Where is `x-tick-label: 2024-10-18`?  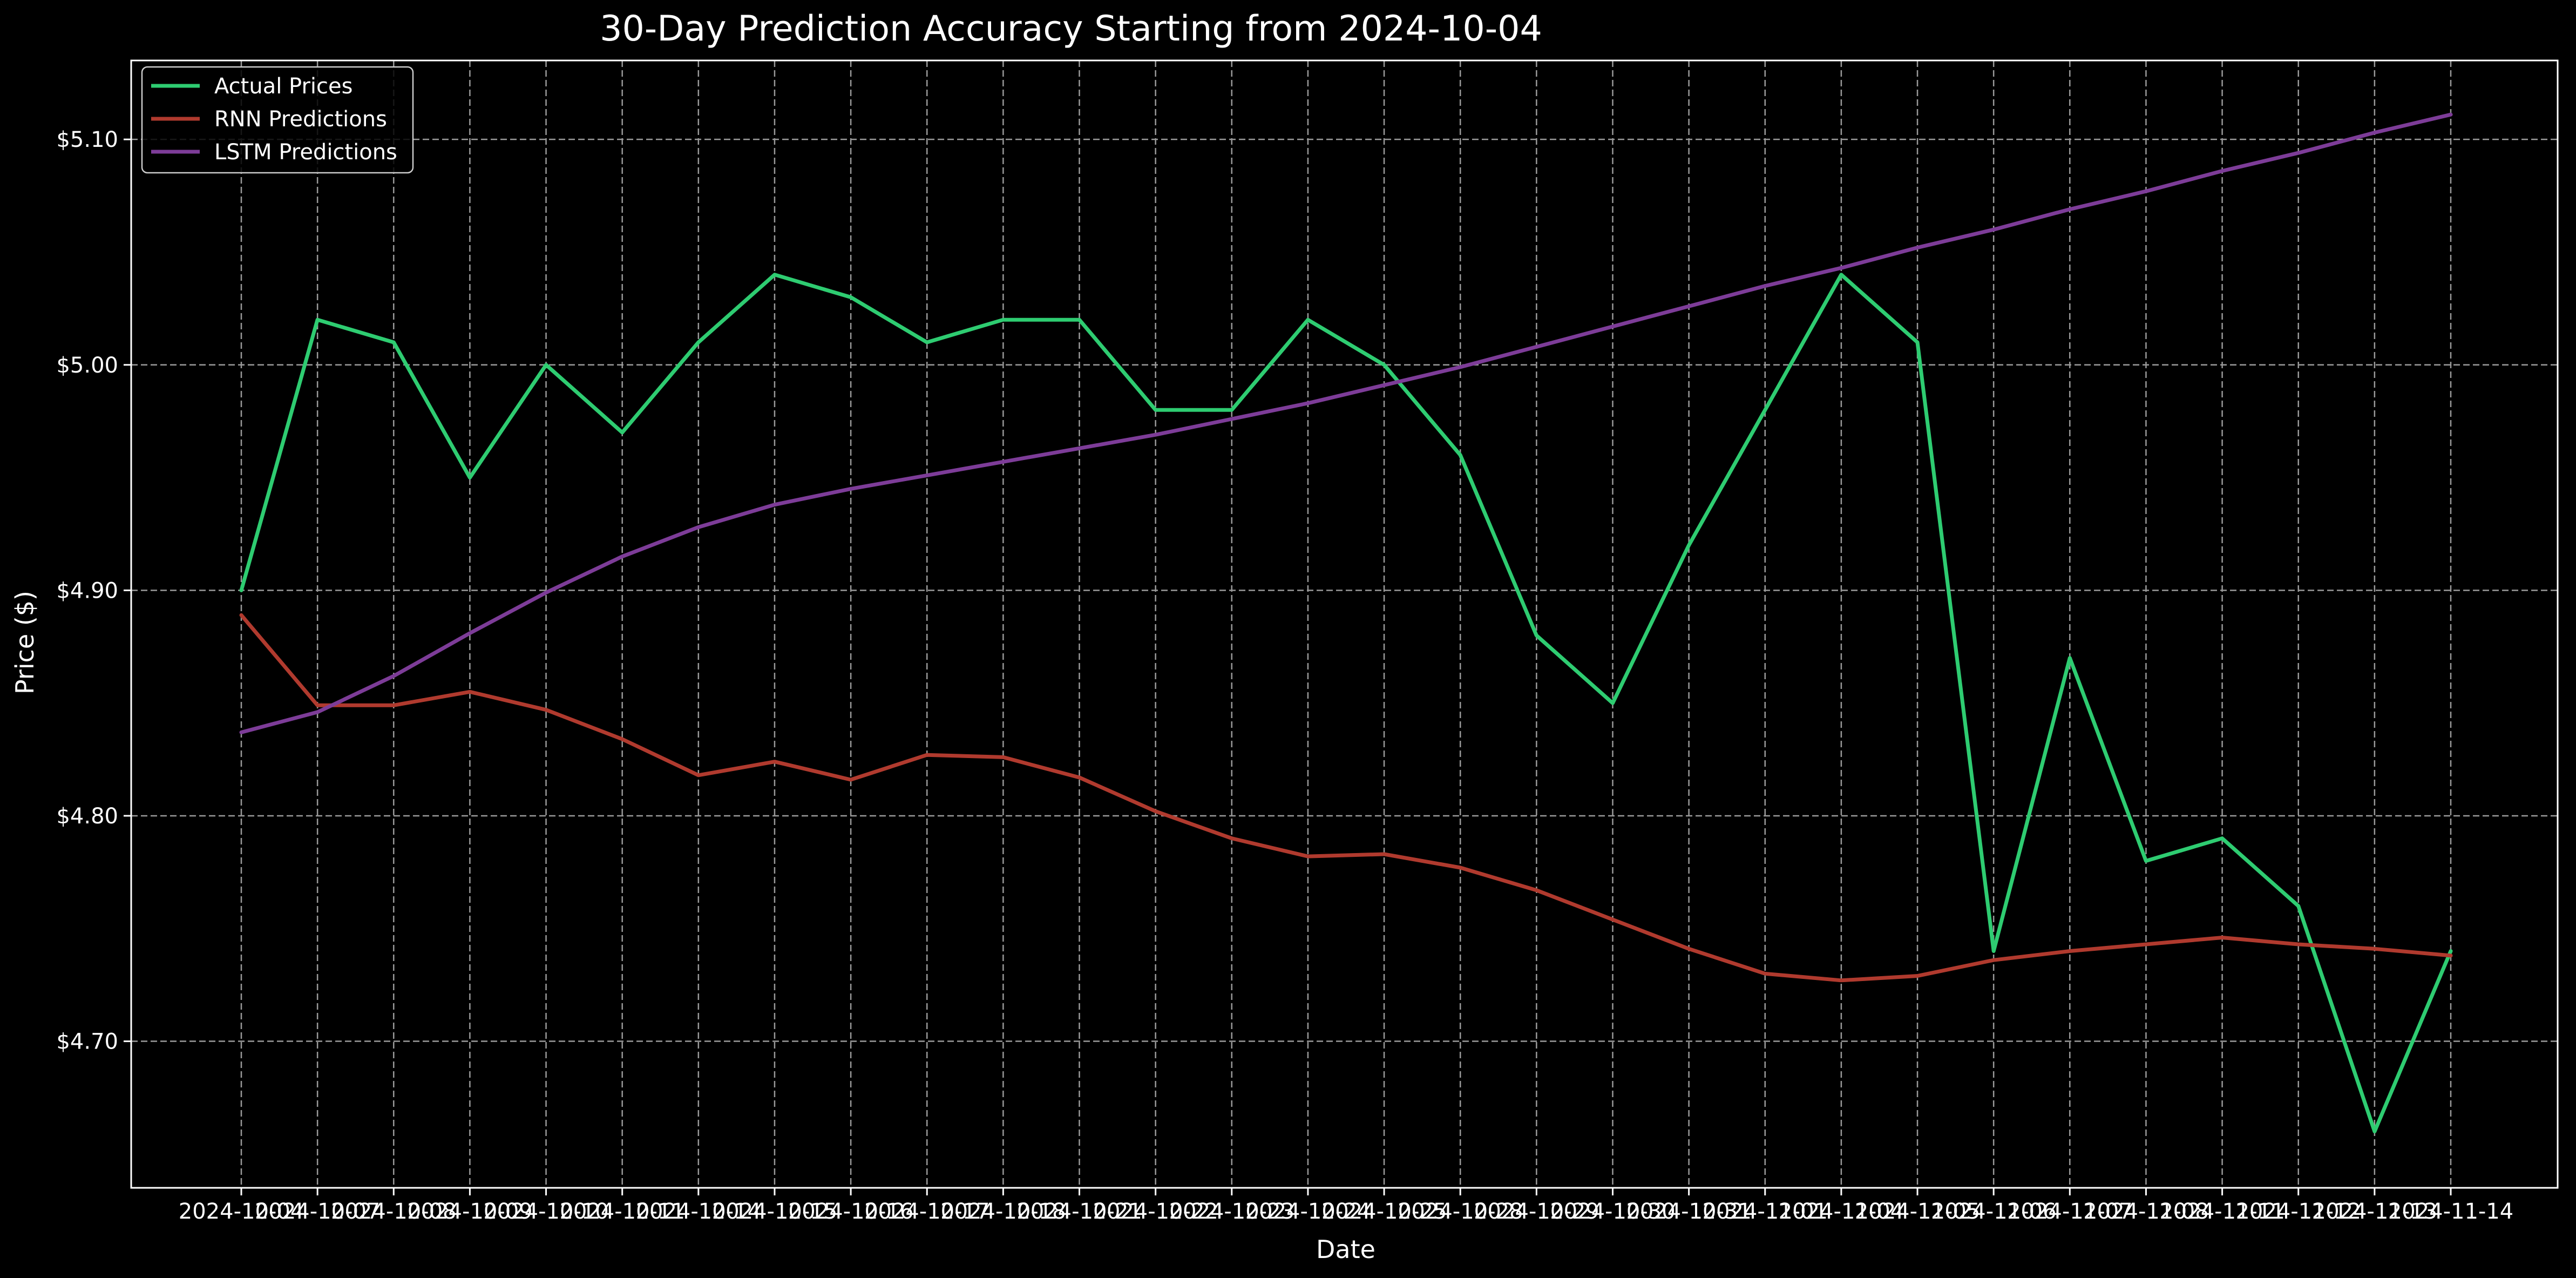
x-tick-label: 2024-10-18 is located at coordinates (1003, 1211).